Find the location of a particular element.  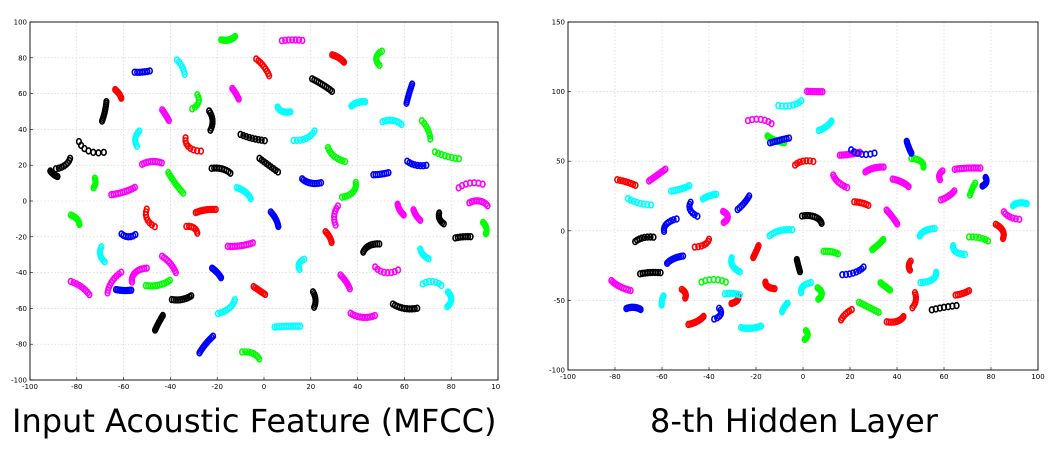

y-tick-label: 40 is located at coordinates (22, 130).